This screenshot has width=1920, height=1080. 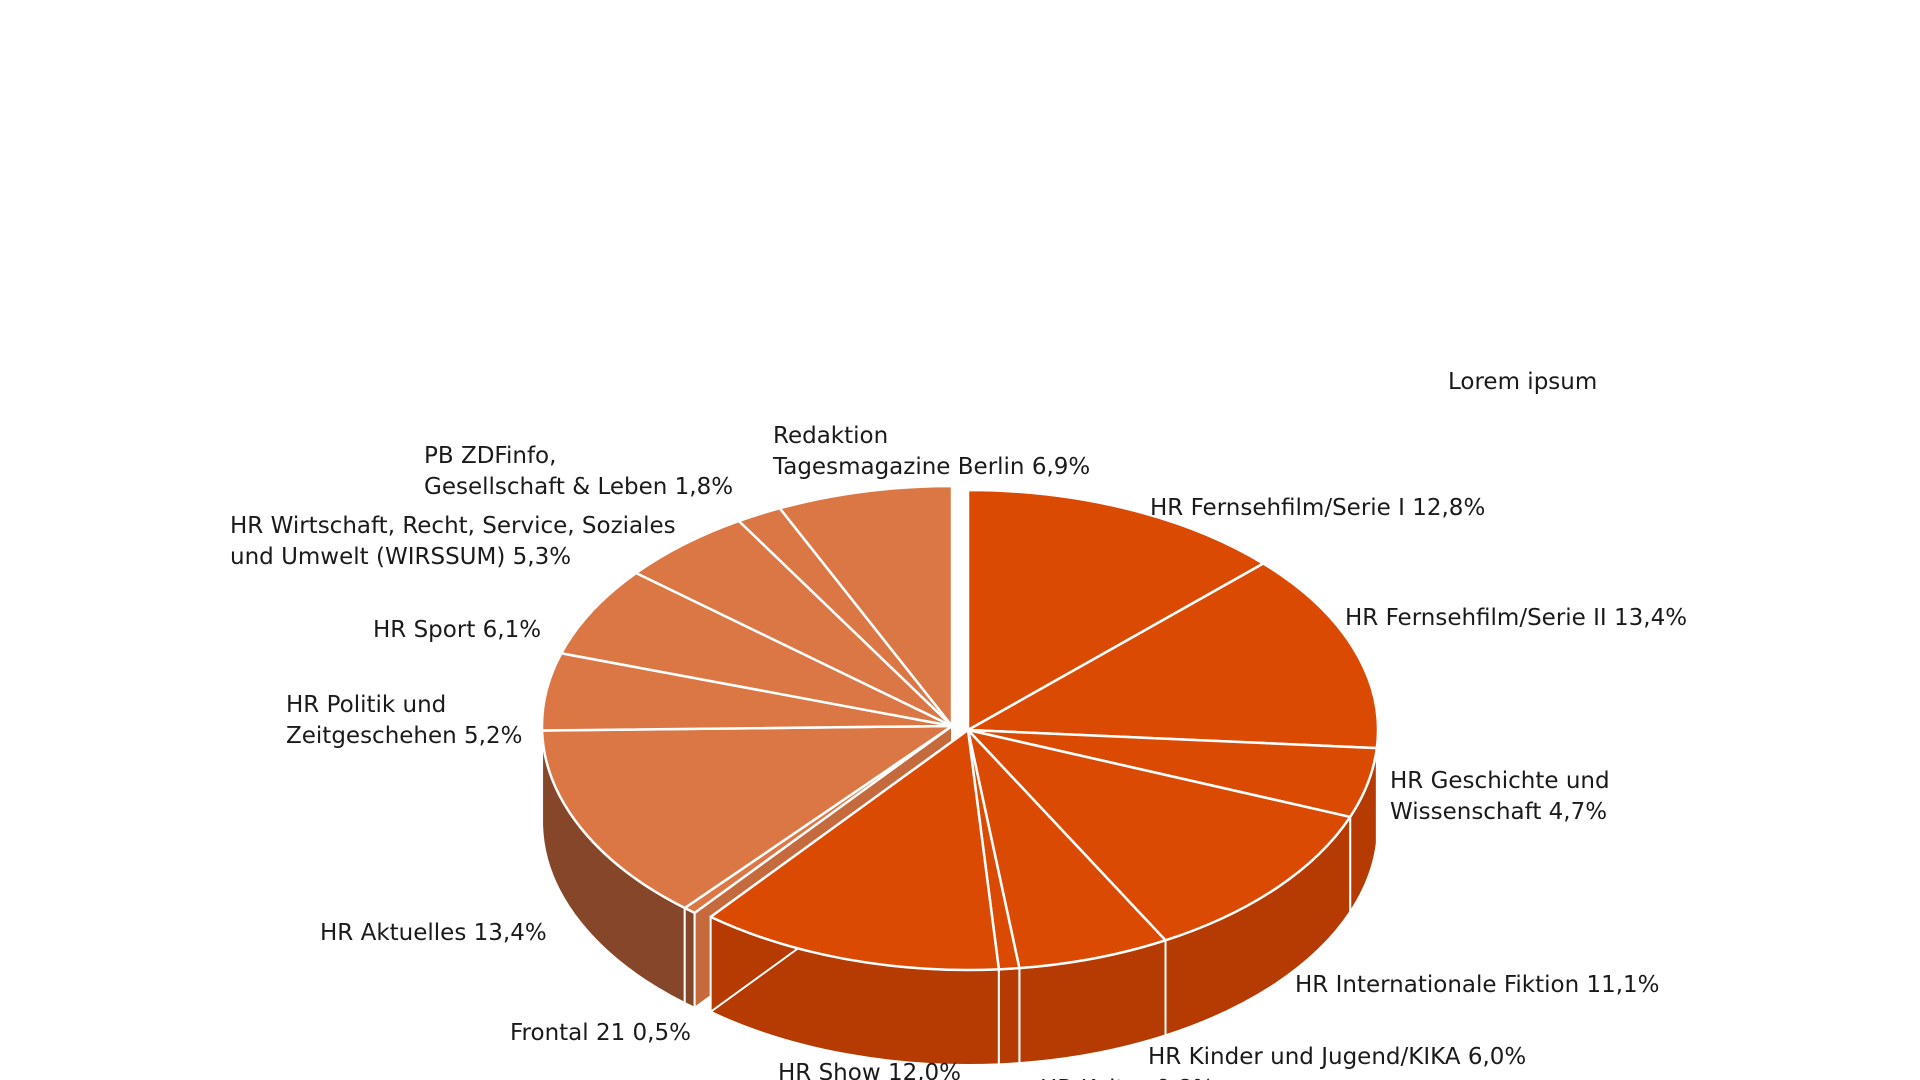 I want to click on slice-hr-internationale-fiktion, so click(x=1159, y=835).